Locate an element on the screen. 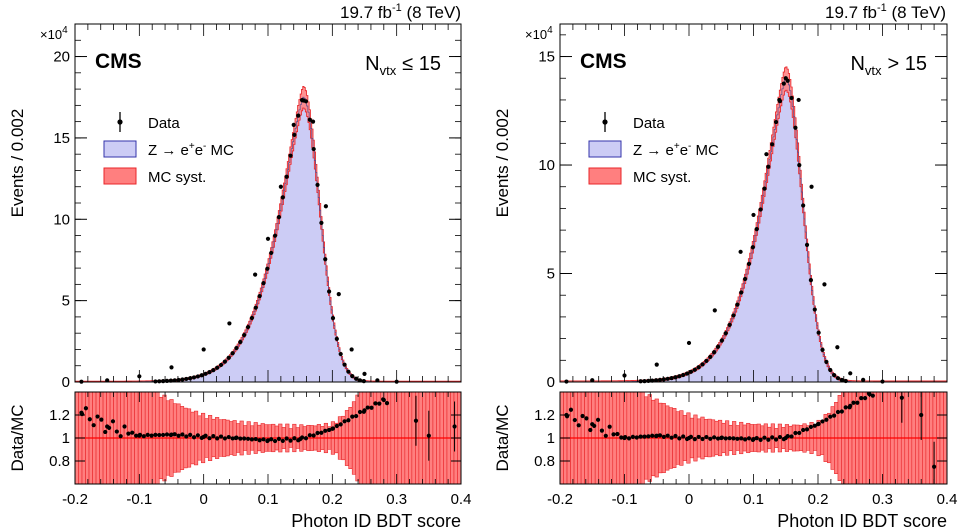  legend-mc-label: Z → e+e- MC is located at coordinates (191, 150).